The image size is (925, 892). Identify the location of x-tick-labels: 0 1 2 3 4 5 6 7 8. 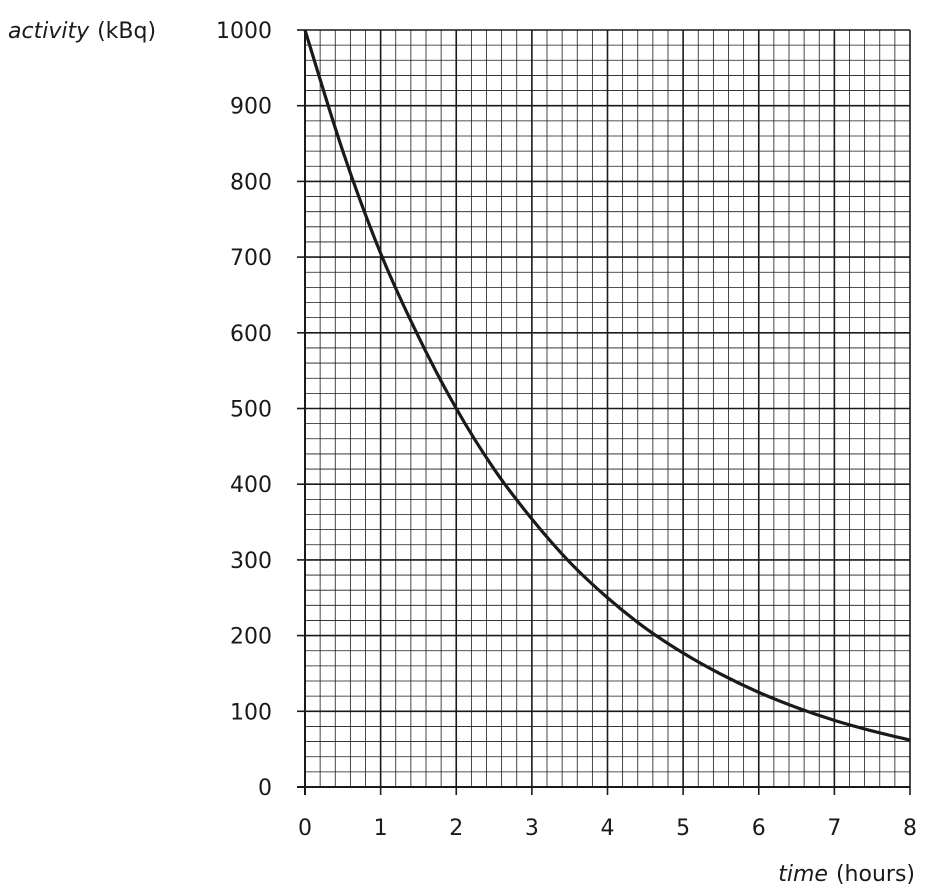
(607, 828).